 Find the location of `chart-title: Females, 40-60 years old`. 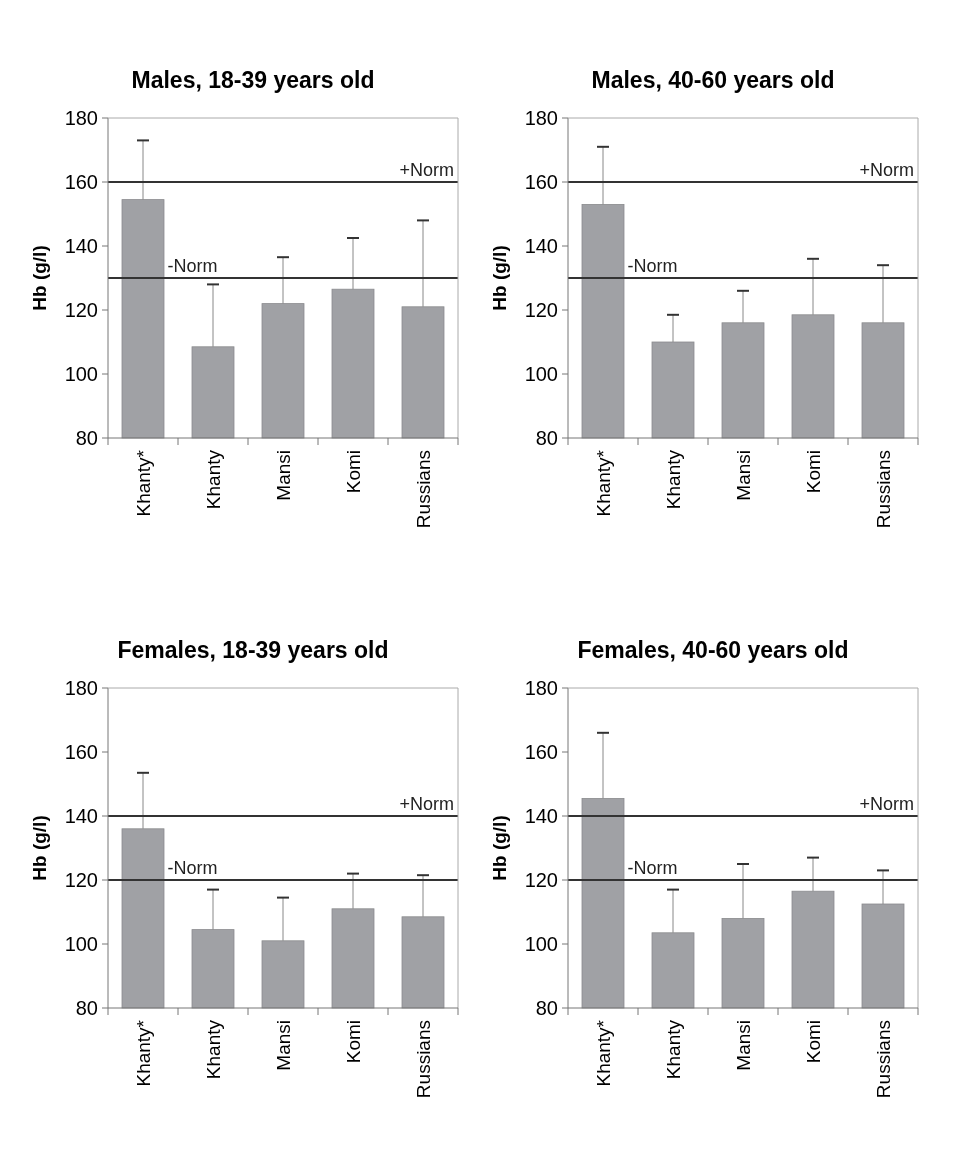

chart-title: Females, 40-60 years old is located at coordinates (713, 650).